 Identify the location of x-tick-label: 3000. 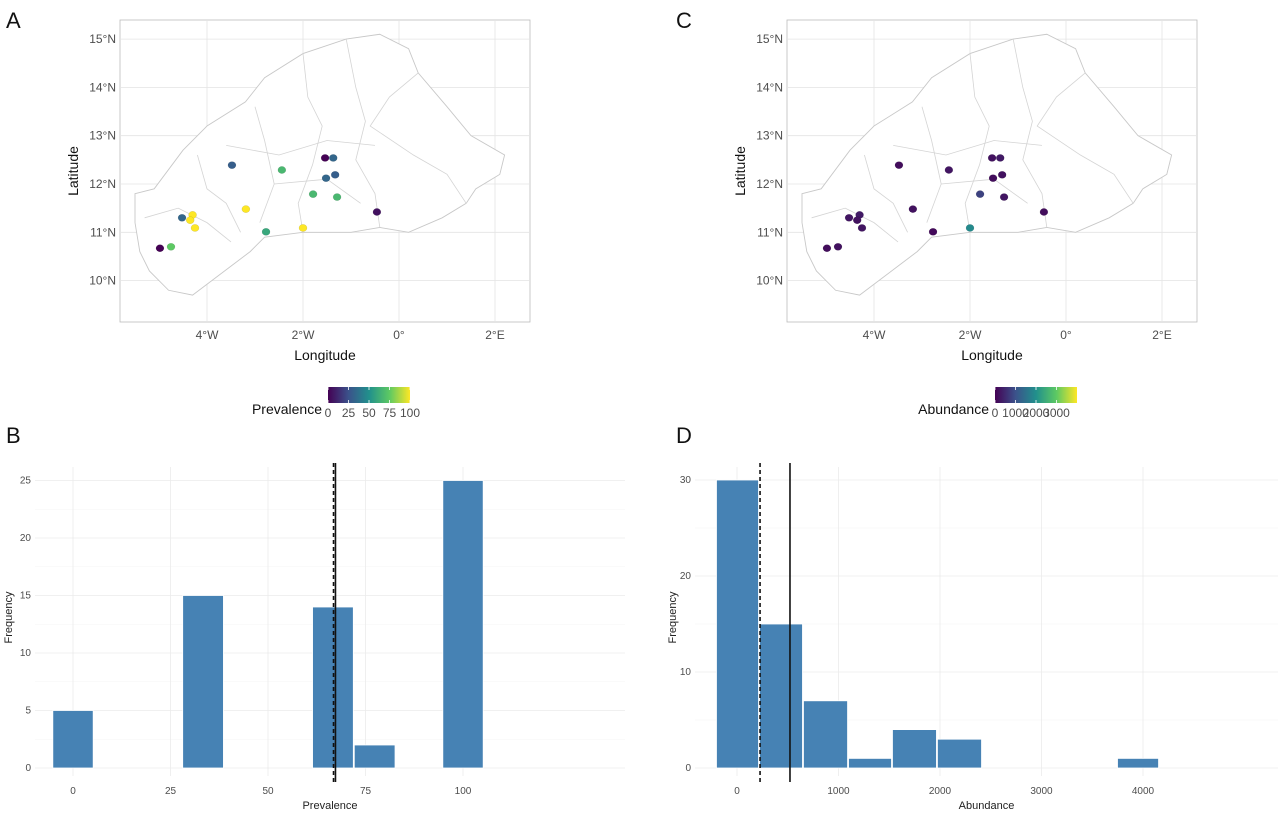
(1041, 791).